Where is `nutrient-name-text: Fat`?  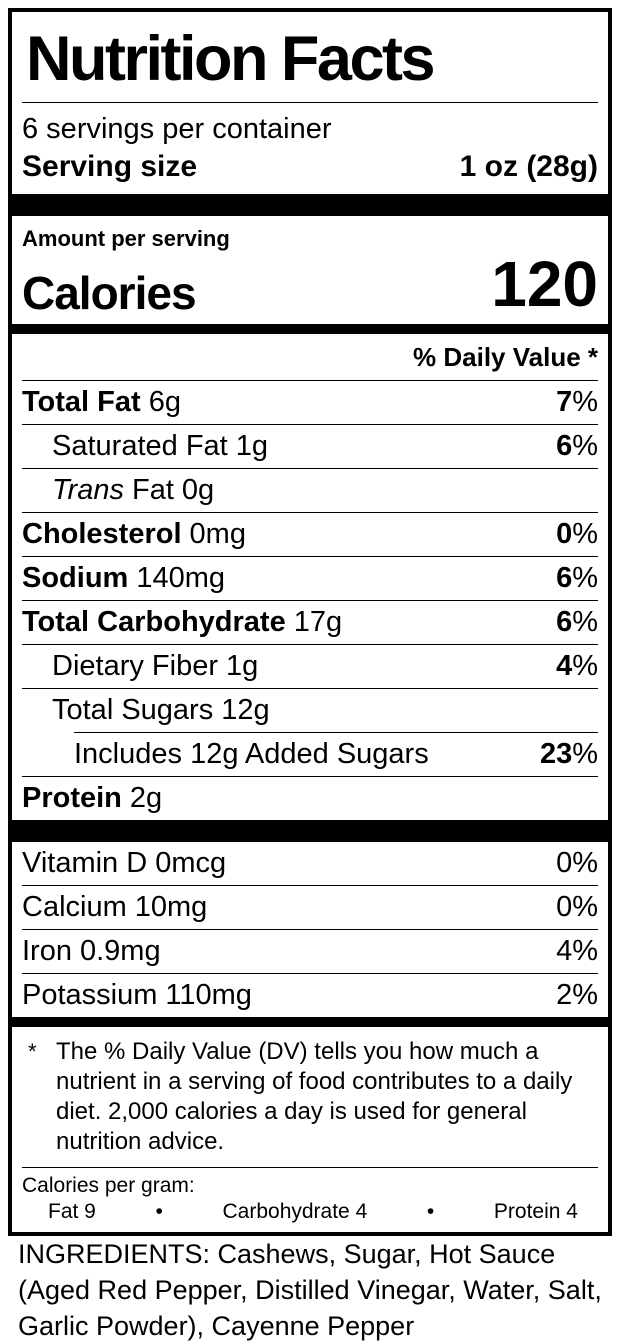 nutrient-name-text: Fat is located at coordinates (152, 490).